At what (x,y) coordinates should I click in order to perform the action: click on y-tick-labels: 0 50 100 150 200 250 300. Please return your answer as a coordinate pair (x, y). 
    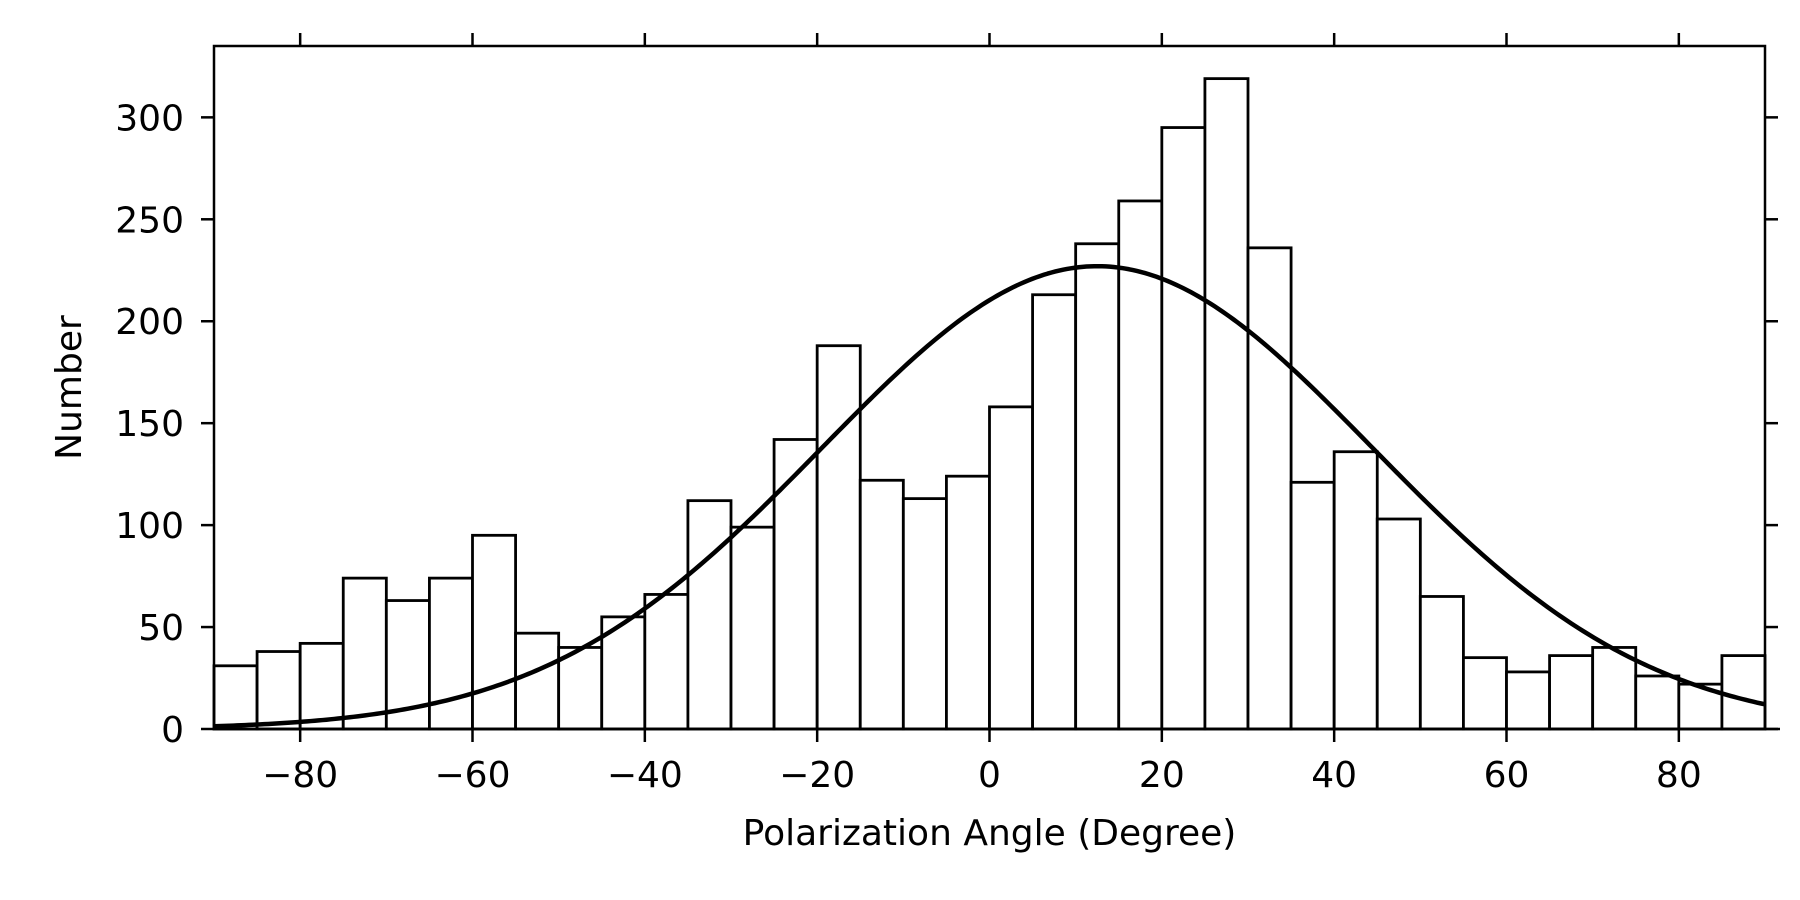
    Looking at the image, I should click on (149, 424).